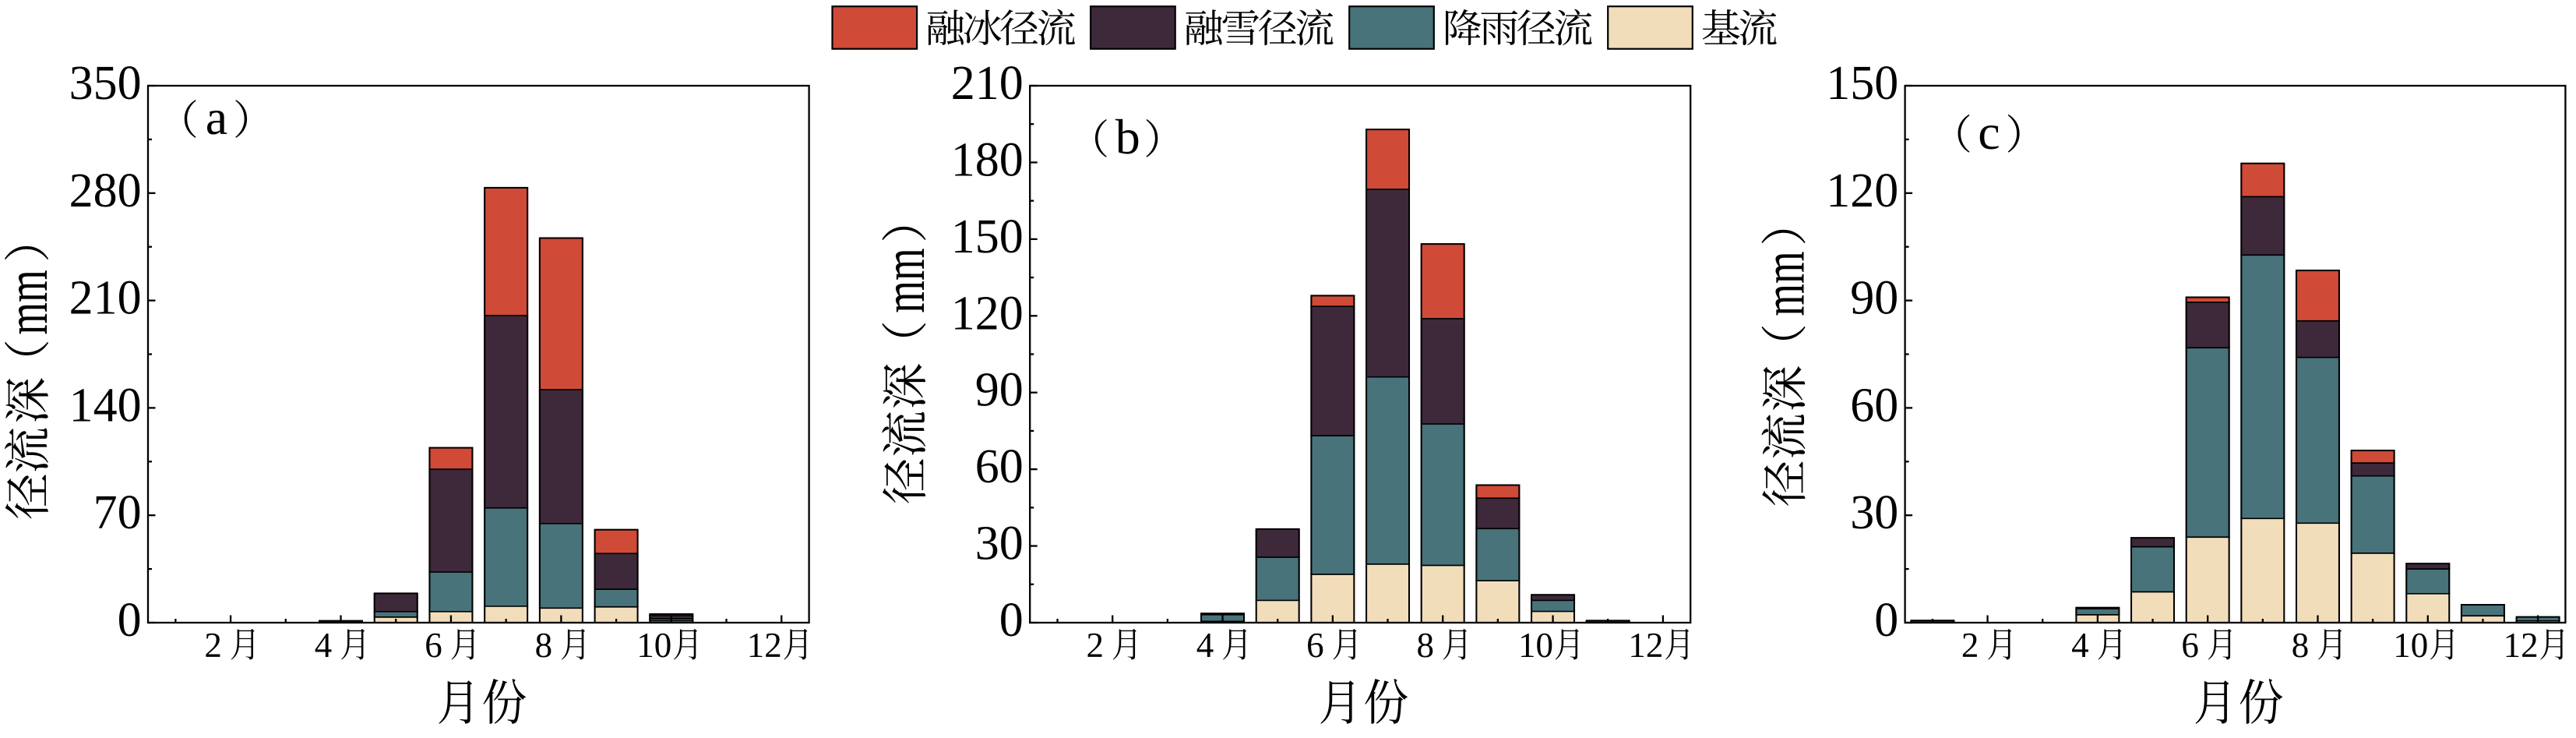  What do you see at coordinates (988, 159) in the screenshot?
I see `svg-text: 180` at bounding box center [988, 159].